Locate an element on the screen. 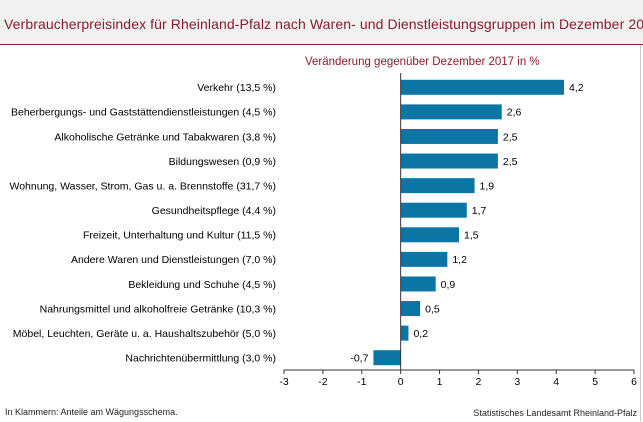  category-label: Bildungswesen (0,9 %) is located at coordinates (222, 162).